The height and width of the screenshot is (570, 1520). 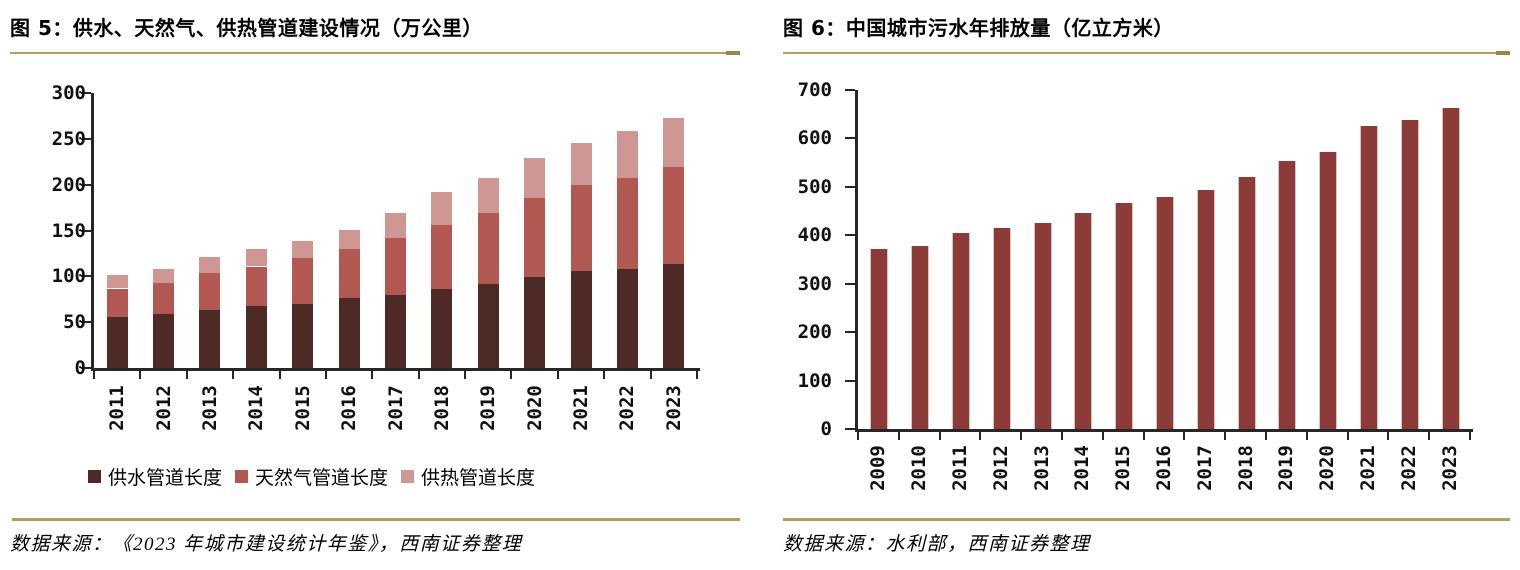 What do you see at coordinates (814, 138) in the screenshot?
I see `y-axis-tick-label: 600` at bounding box center [814, 138].